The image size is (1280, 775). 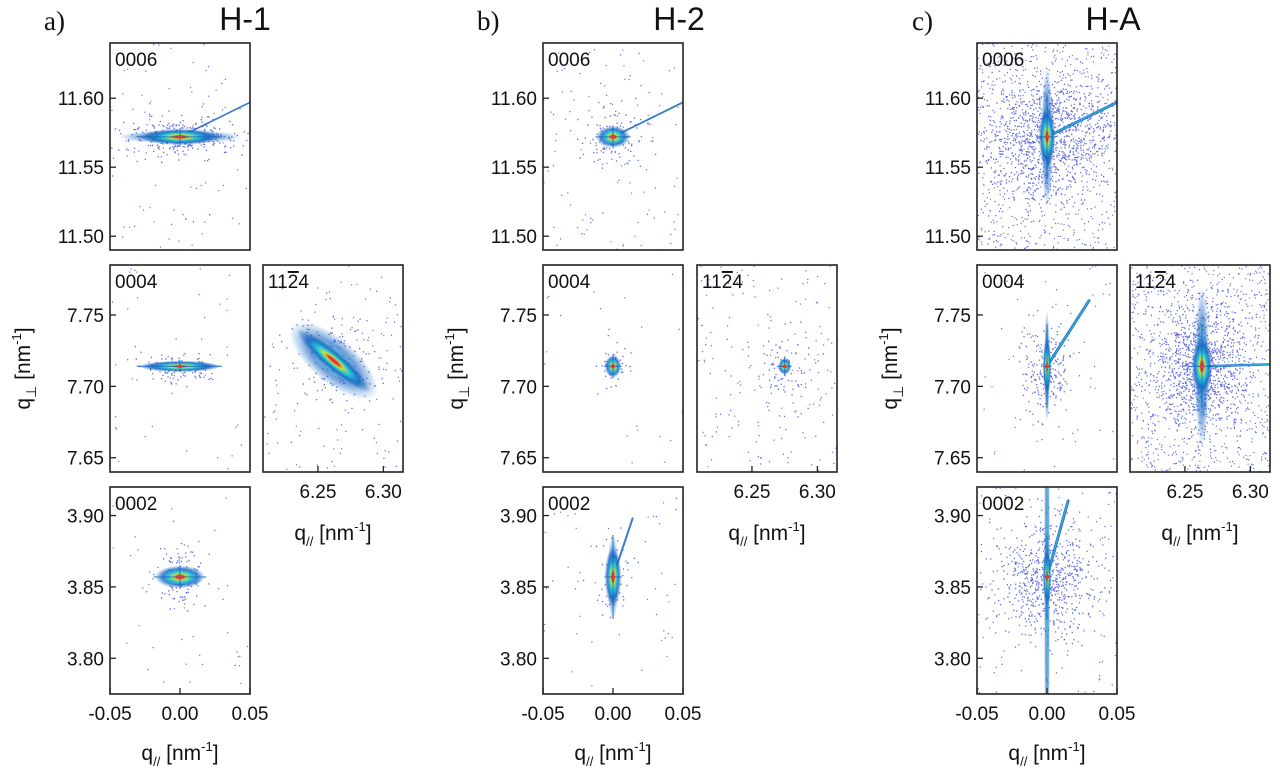 What do you see at coordinates (727, 282) in the screenshot?
I see `reflection-label-bar: 2` at bounding box center [727, 282].